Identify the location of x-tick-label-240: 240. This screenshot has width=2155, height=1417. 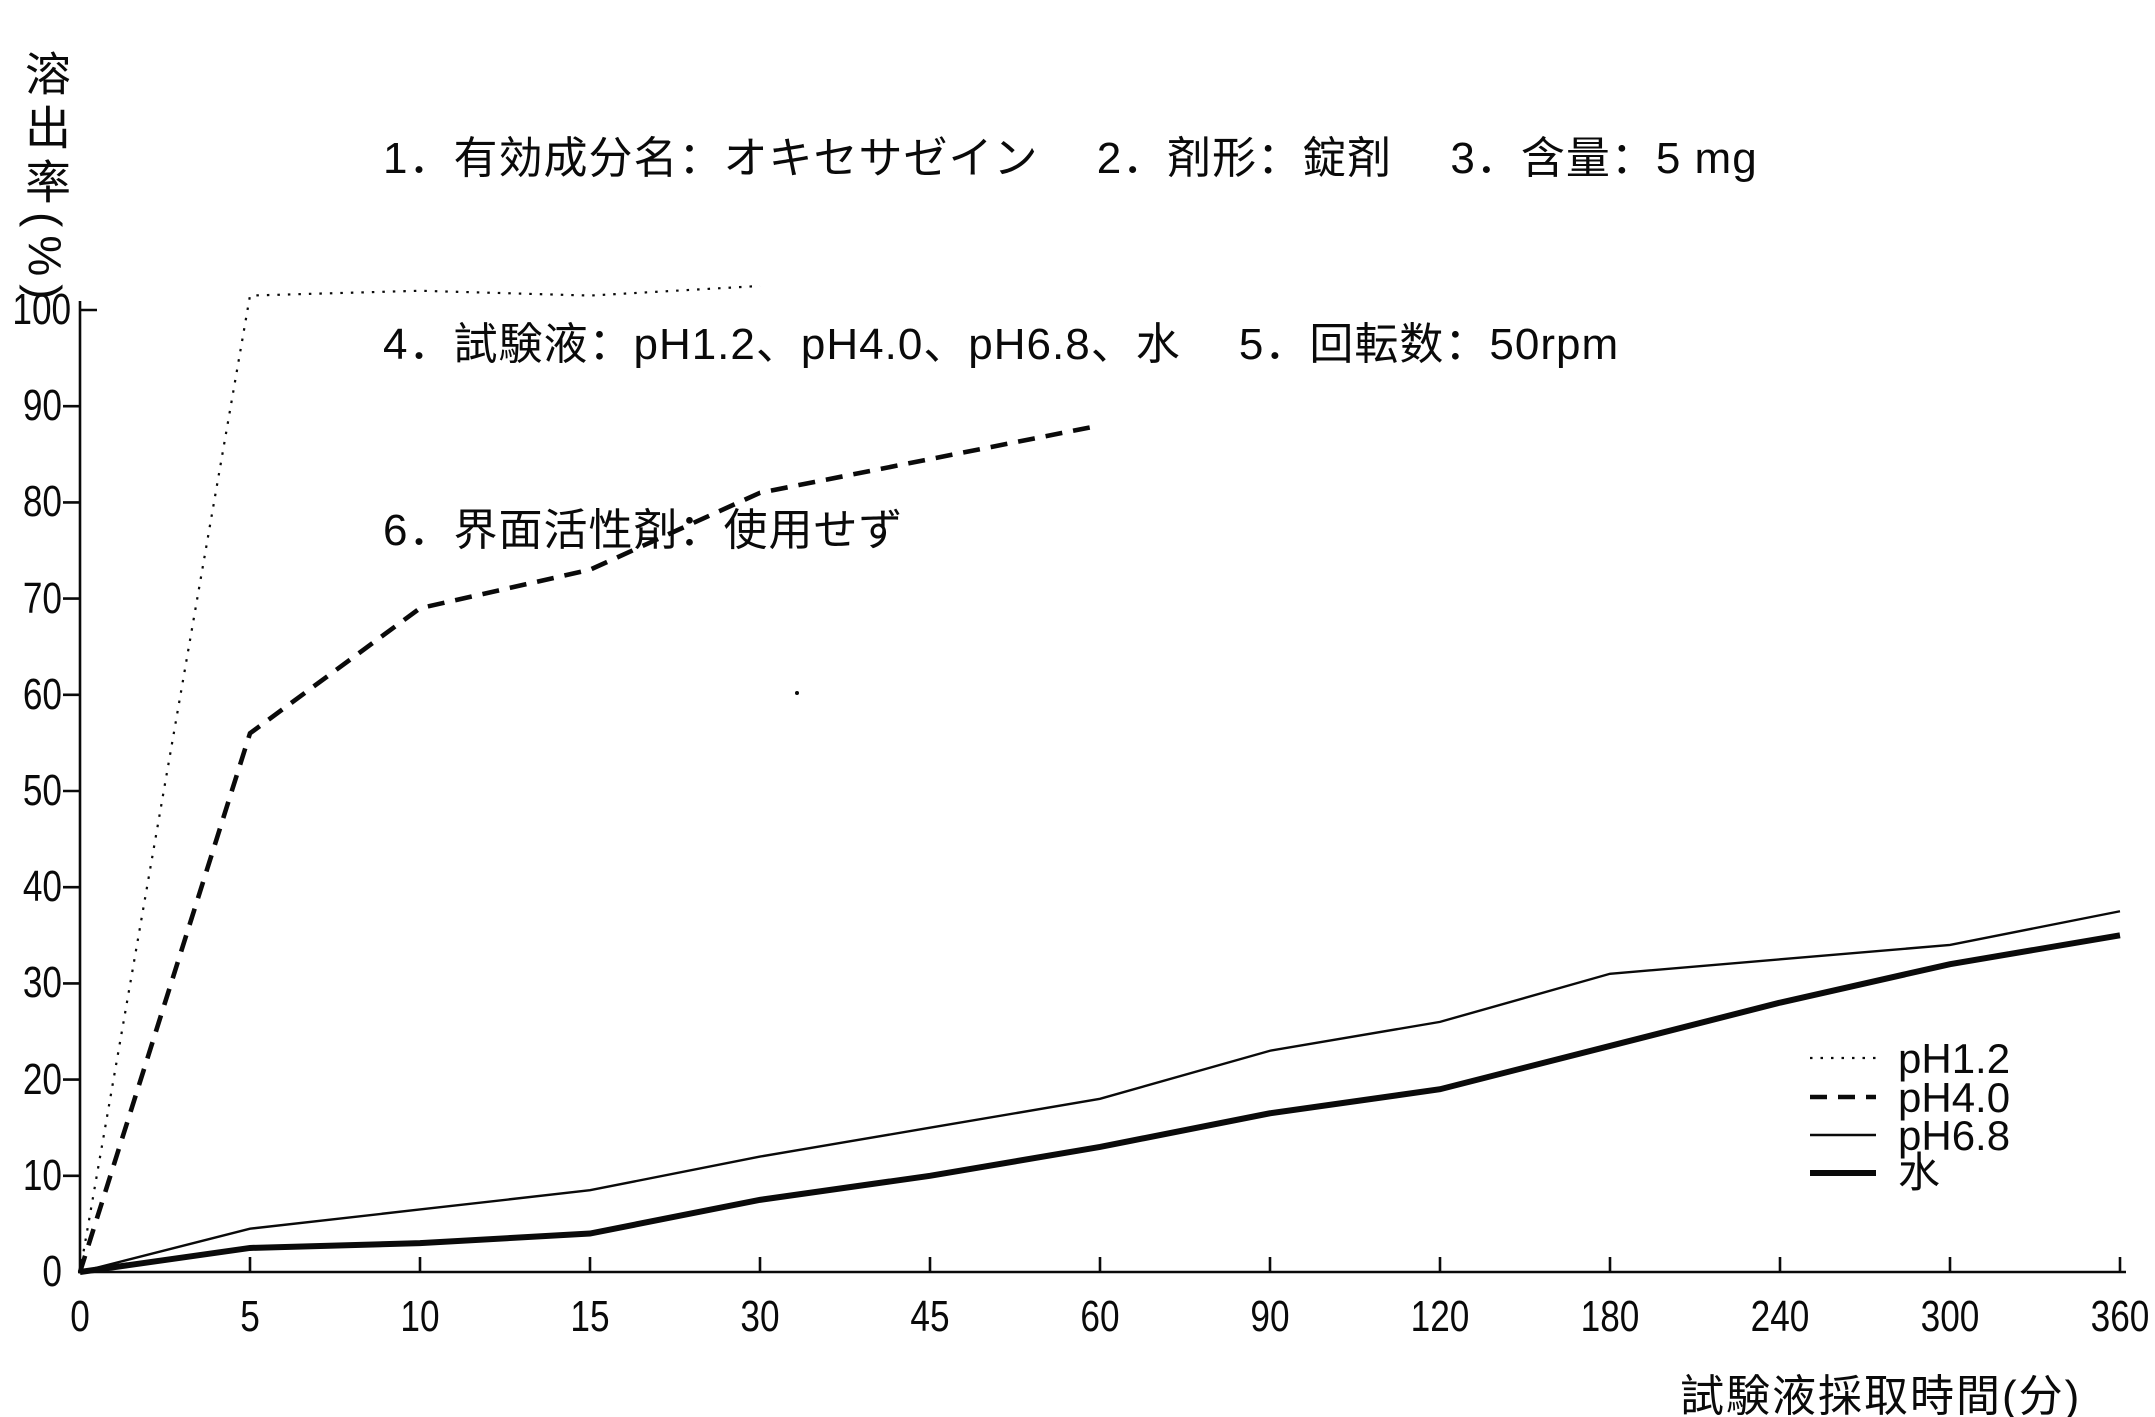
(1780, 1316).